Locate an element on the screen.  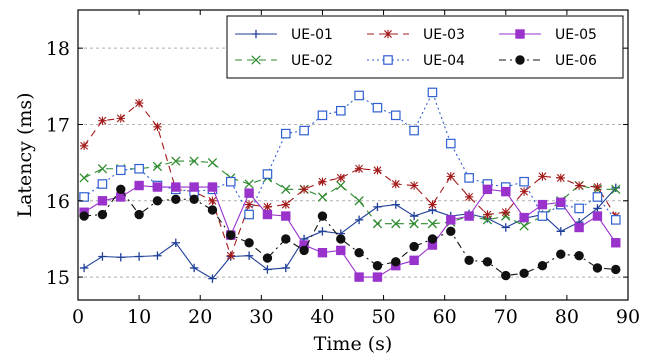
x-tick-label: 20 is located at coordinates (200, 317).